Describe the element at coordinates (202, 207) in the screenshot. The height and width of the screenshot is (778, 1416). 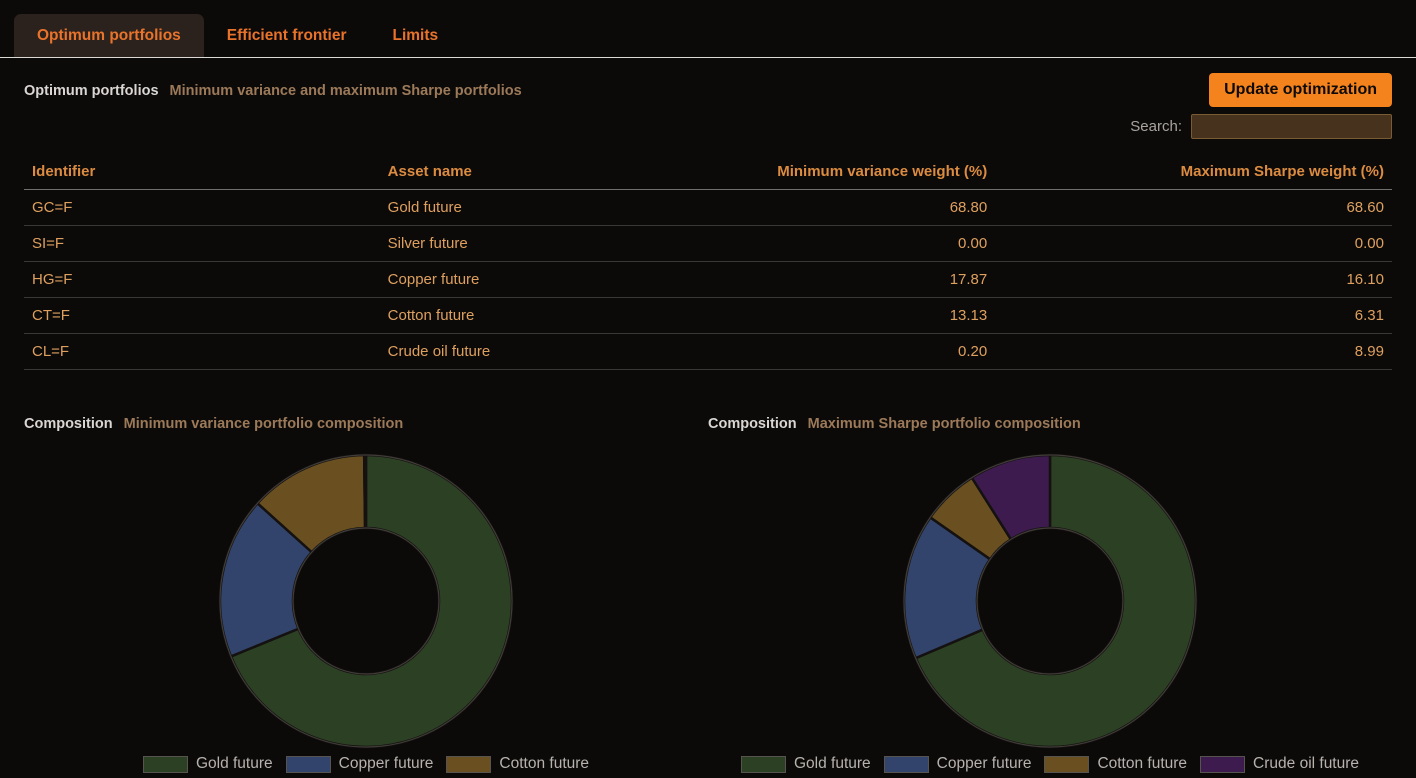
I see `identifier-cell: GC=F` at that location.